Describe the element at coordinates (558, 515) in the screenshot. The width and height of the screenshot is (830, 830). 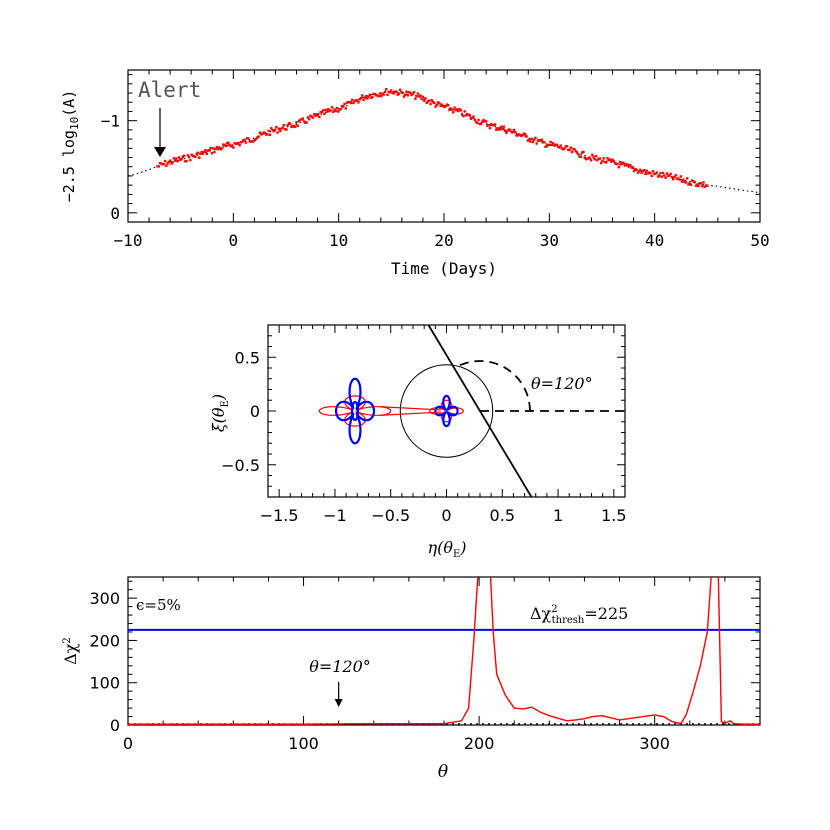
I see `x-tick-label: 1` at that location.